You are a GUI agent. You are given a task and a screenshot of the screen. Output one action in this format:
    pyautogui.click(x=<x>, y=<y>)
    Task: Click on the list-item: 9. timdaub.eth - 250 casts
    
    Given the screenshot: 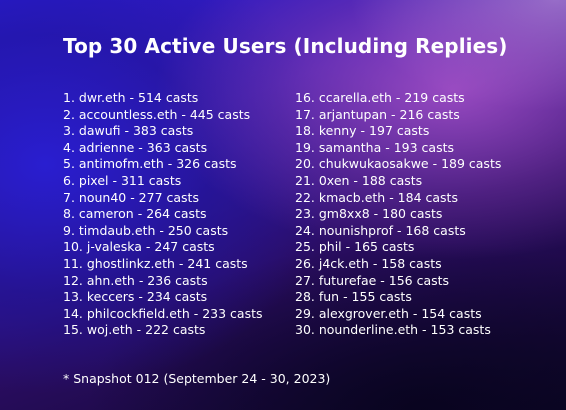 What is the action you would take?
    pyautogui.click(x=146, y=230)
    